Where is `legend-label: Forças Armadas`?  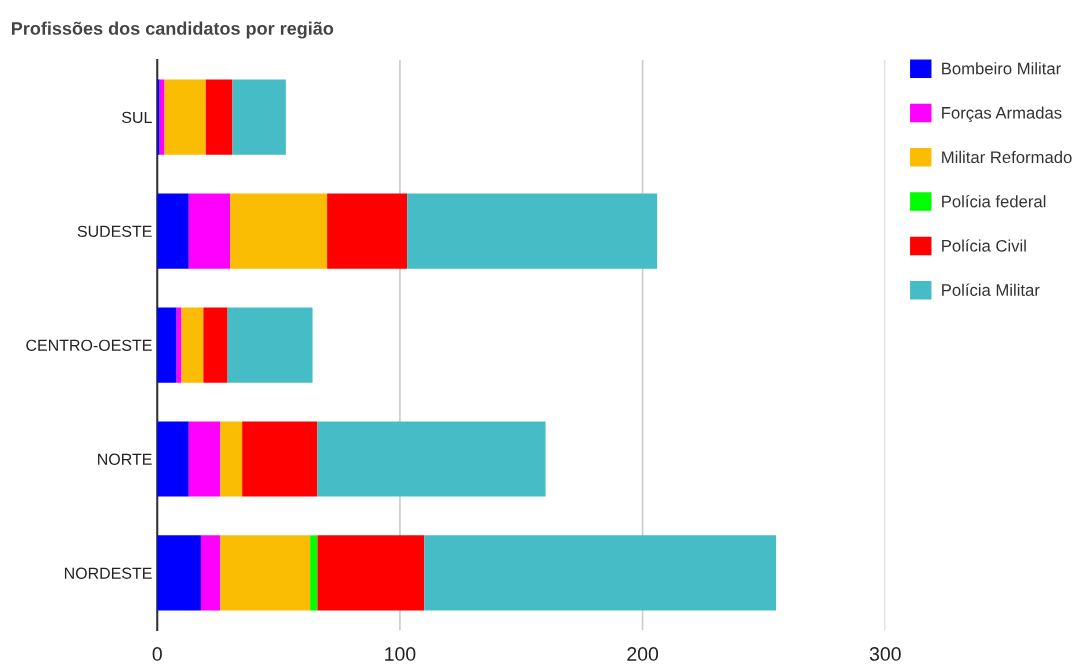 legend-label: Forças Armadas is located at coordinates (1002, 114).